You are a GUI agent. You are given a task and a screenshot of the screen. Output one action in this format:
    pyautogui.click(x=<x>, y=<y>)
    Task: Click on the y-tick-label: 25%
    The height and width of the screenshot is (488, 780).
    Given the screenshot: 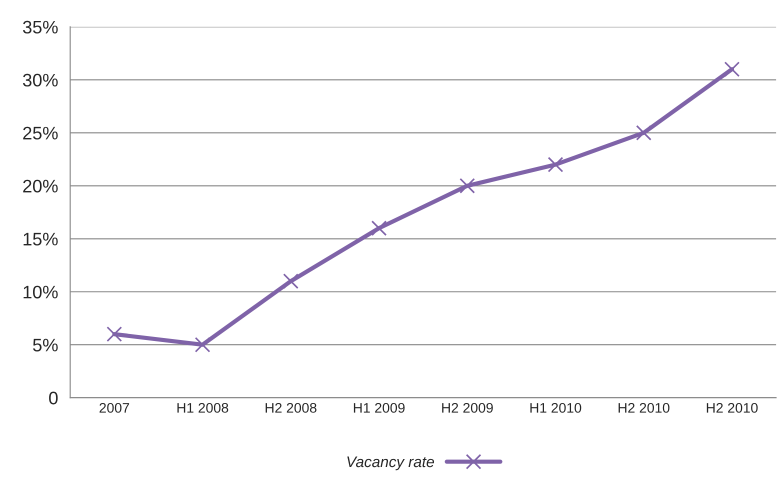 What is the action you would take?
    pyautogui.click(x=40, y=133)
    